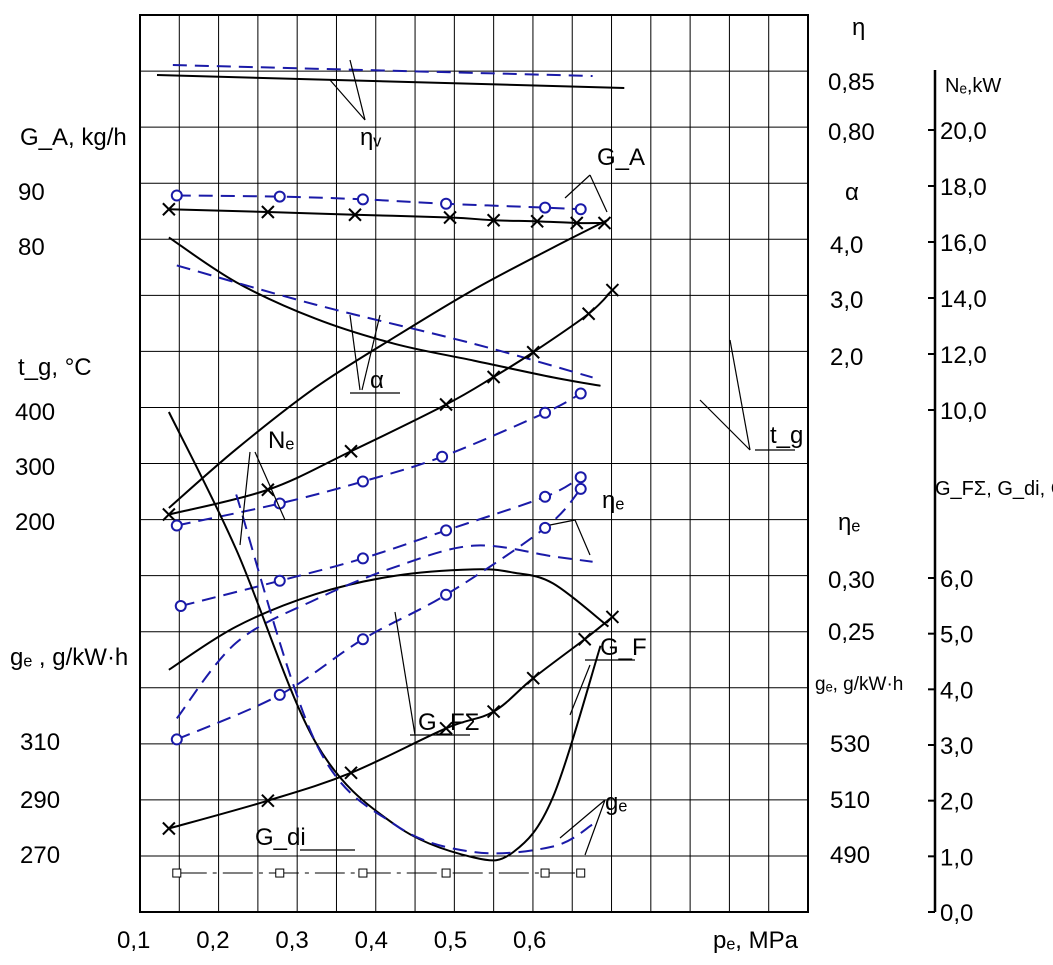  I want to click on gf-tick-label: 3,0, so click(956, 746).